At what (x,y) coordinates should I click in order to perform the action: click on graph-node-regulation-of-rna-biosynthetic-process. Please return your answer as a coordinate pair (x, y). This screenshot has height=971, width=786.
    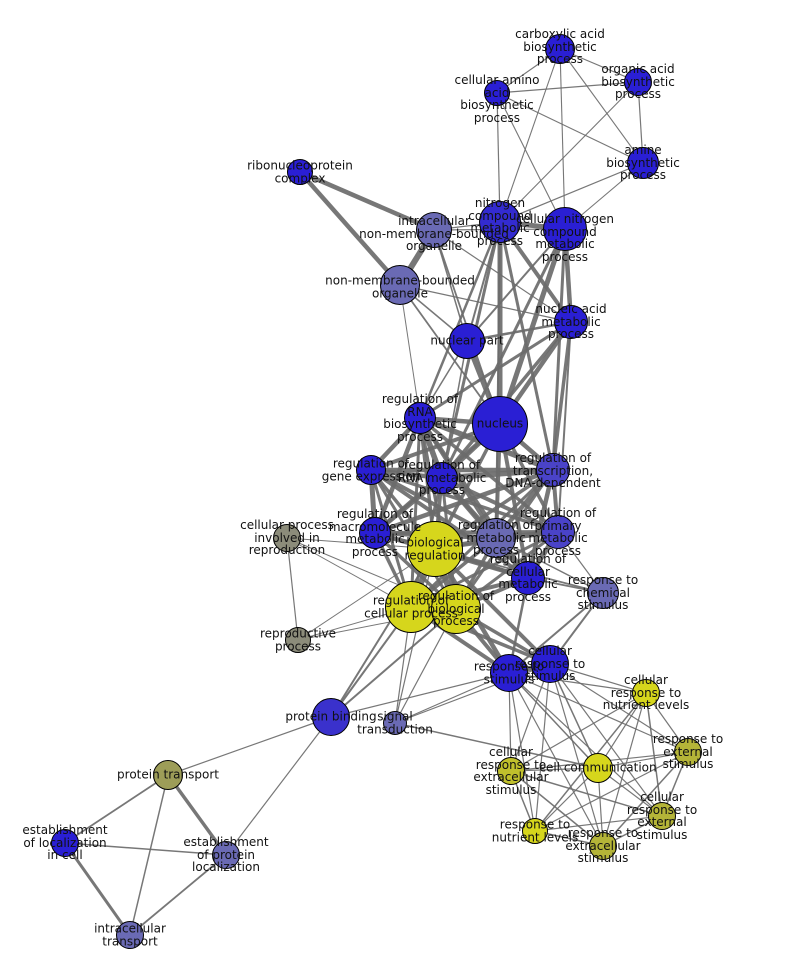
    Looking at the image, I should click on (420, 418).